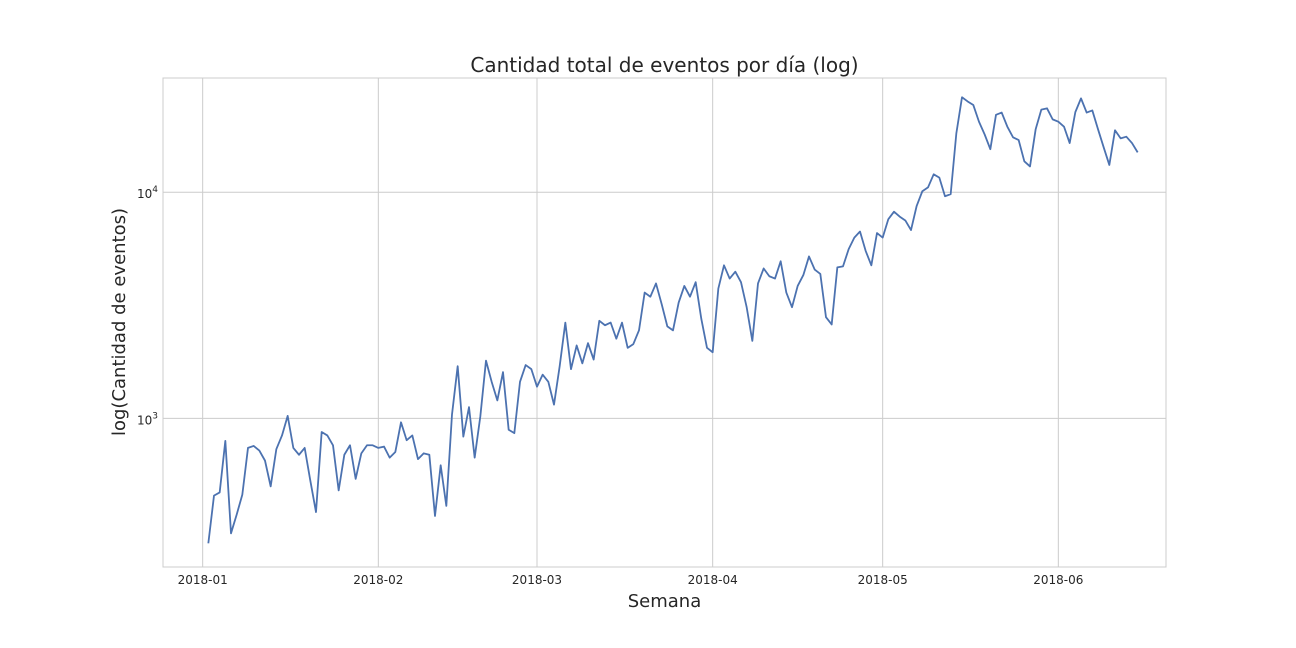 The image size is (1296, 648). I want to click on x-tick-label: 2018-01, so click(203, 580).